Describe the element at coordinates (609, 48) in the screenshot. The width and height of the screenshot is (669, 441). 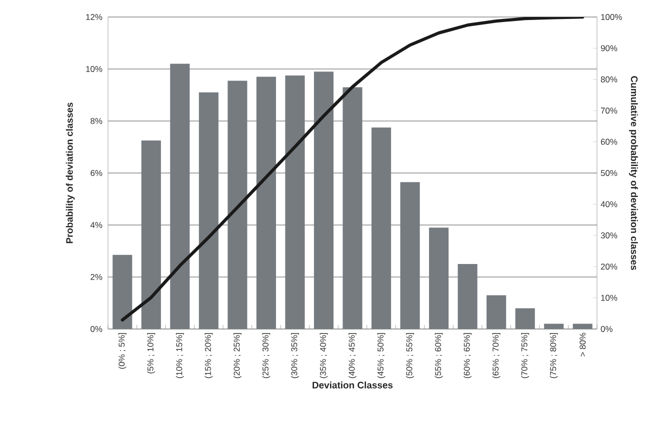
I see `y2-tick-label: 90%` at that location.